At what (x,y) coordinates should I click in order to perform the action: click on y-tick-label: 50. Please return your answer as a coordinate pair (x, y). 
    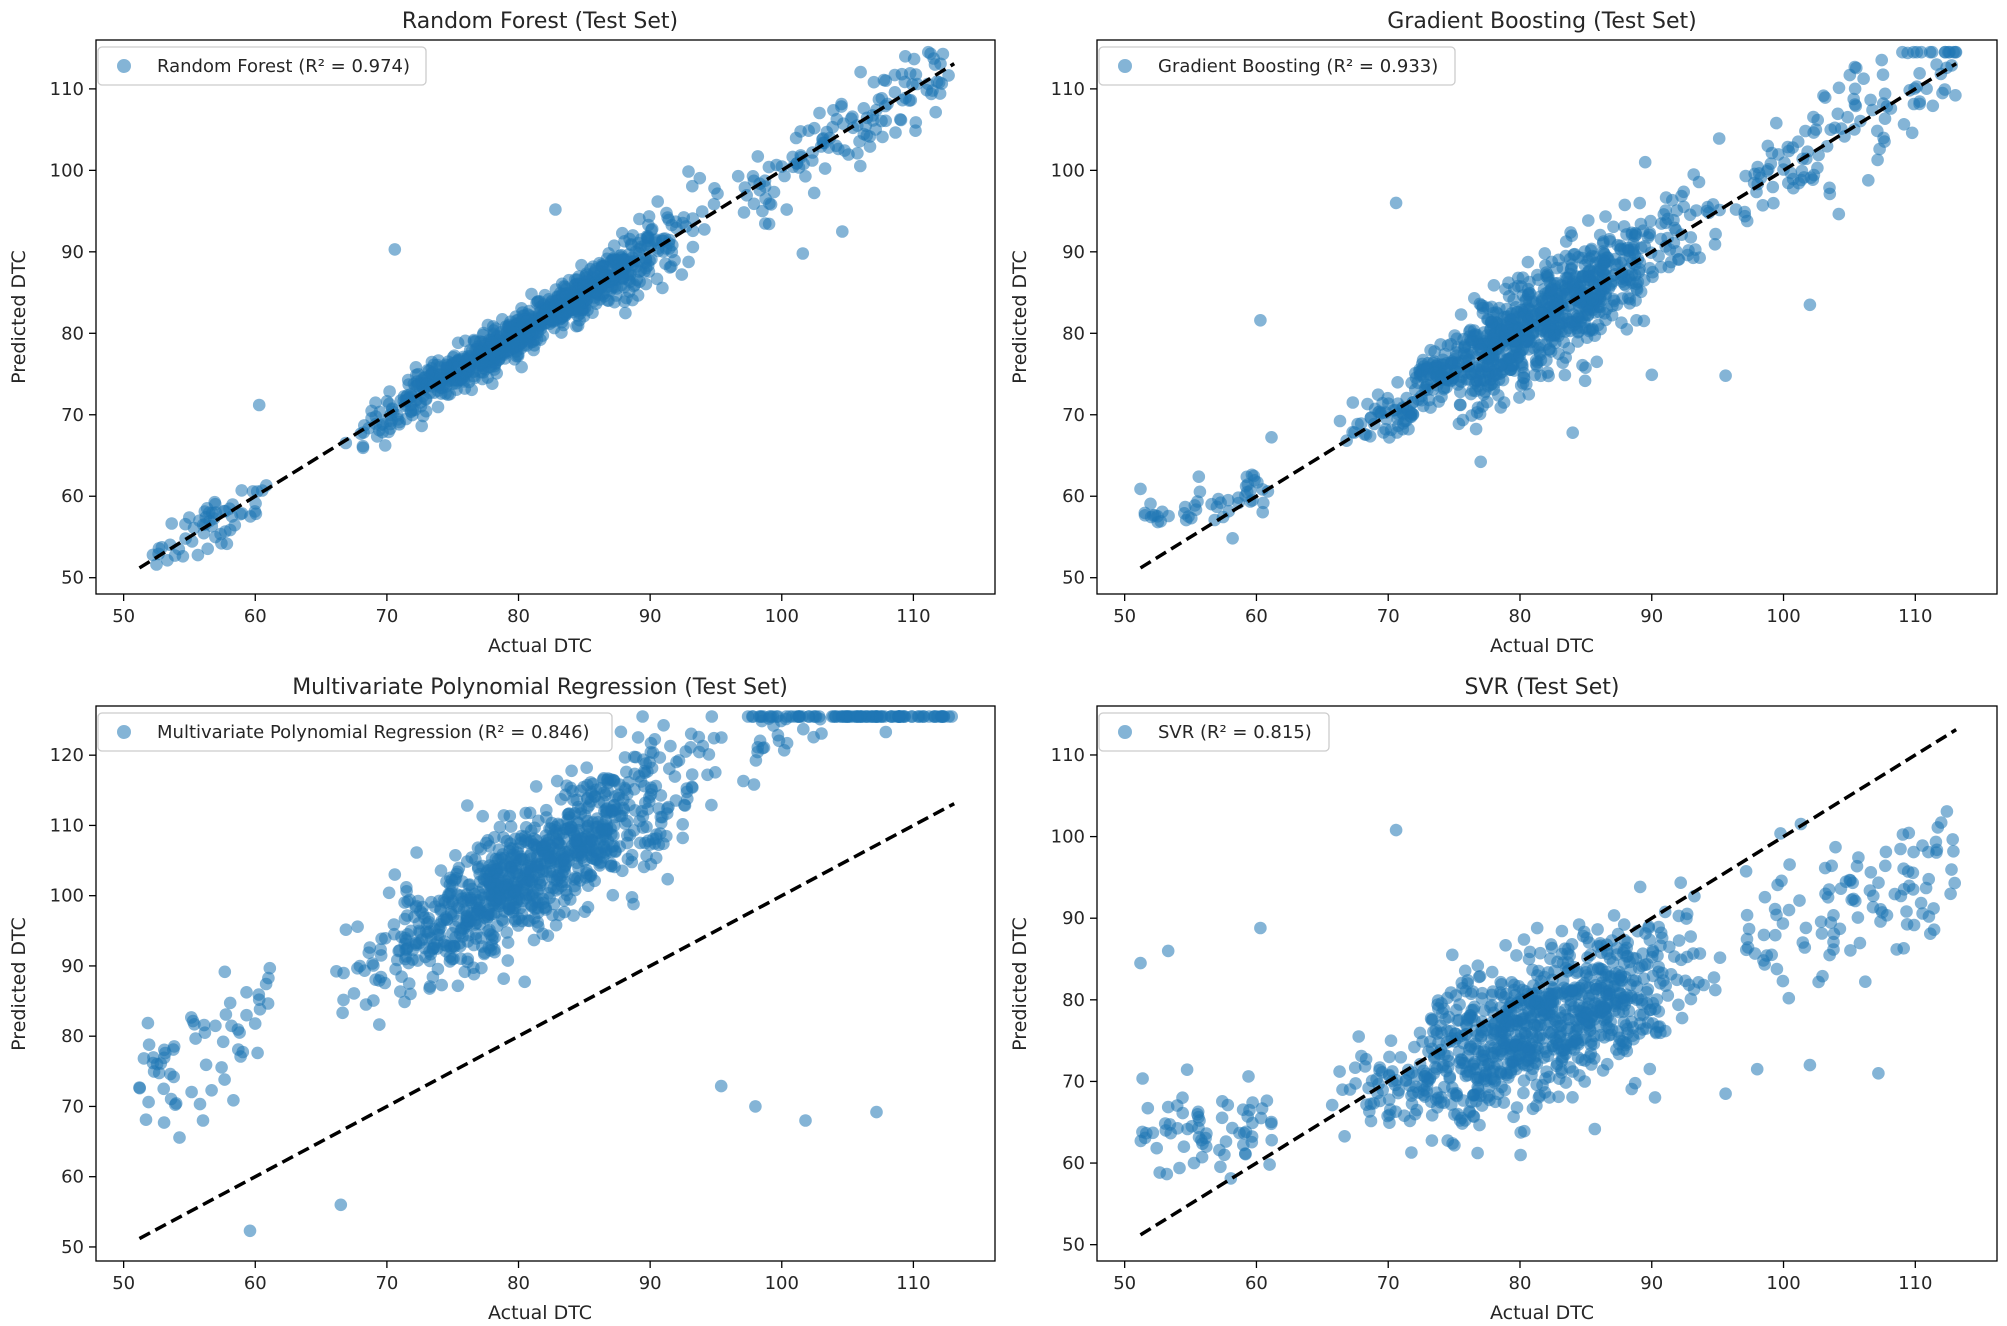
    Looking at the image, I should click on (72, 578).